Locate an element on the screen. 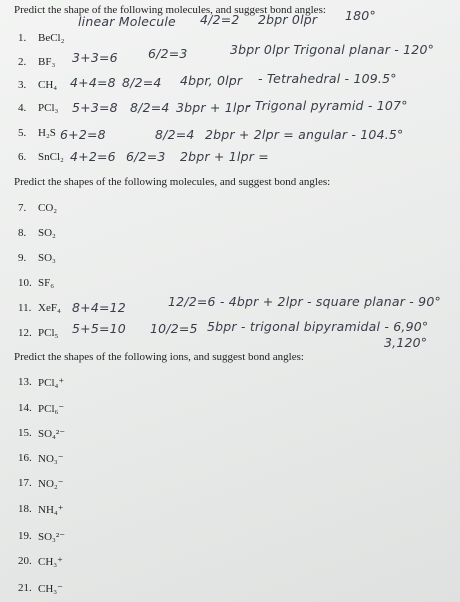 This screenshot has height=602, width=460. formula: SF₆ is located at coordinates (46, 283).